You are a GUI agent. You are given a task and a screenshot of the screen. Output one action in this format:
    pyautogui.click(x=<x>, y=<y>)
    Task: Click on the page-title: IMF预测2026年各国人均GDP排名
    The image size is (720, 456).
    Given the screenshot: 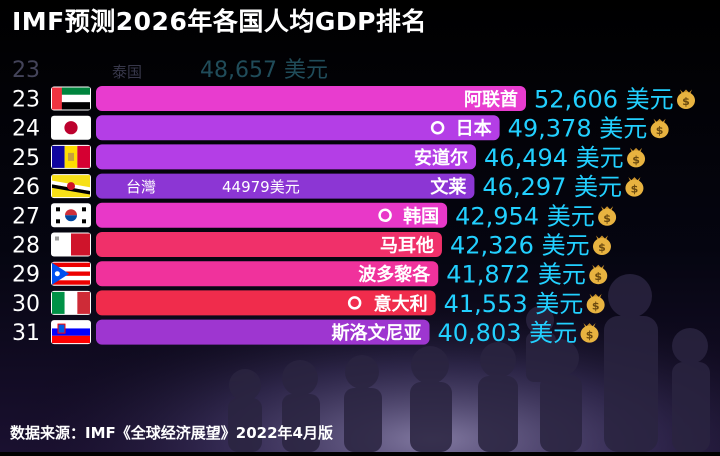 What is the action you would take?
    pyautogui.click(x=219, y=21)
    